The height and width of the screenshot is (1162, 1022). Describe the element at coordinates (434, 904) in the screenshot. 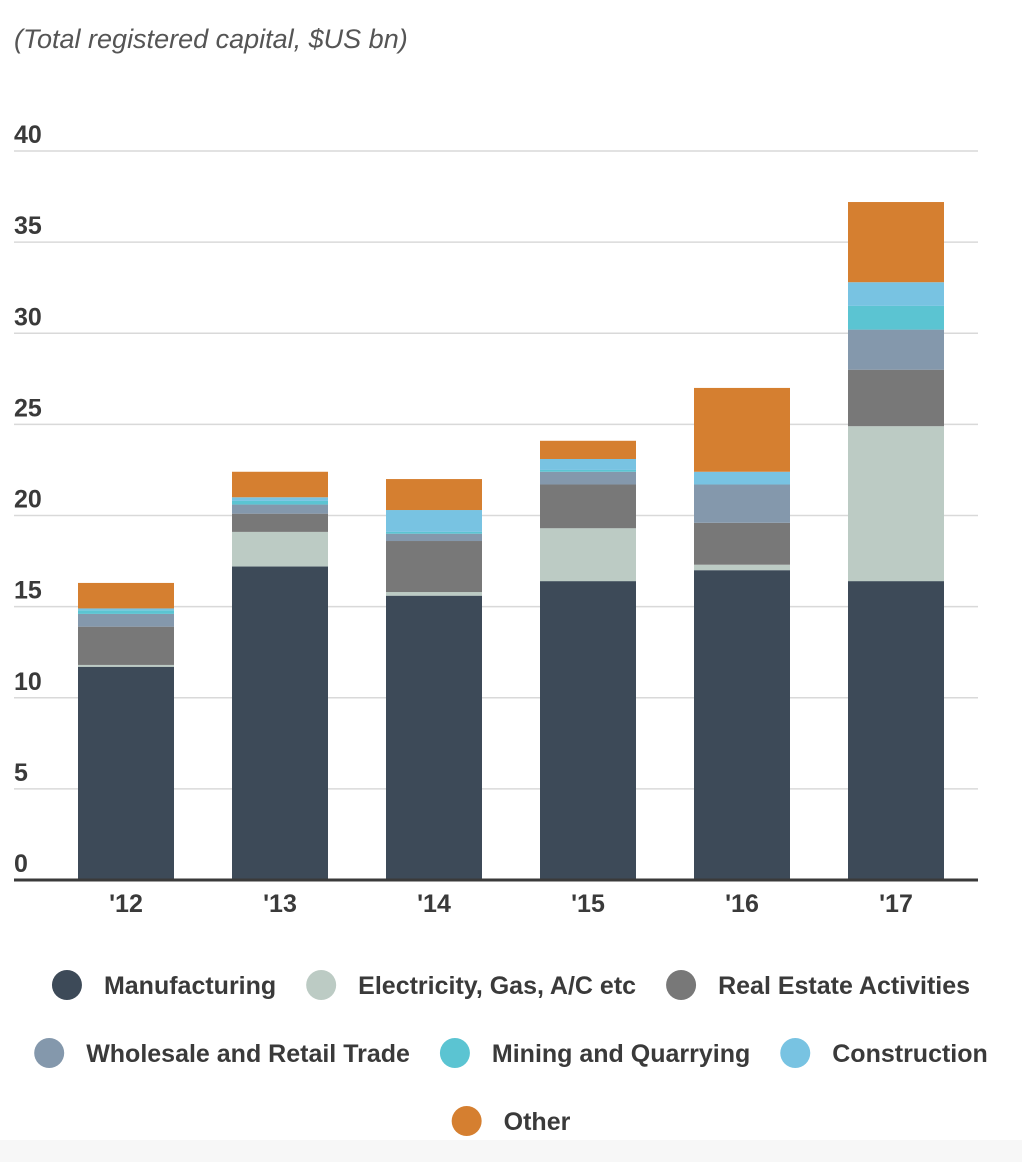

I see `x-tick-label: '14` at that location.